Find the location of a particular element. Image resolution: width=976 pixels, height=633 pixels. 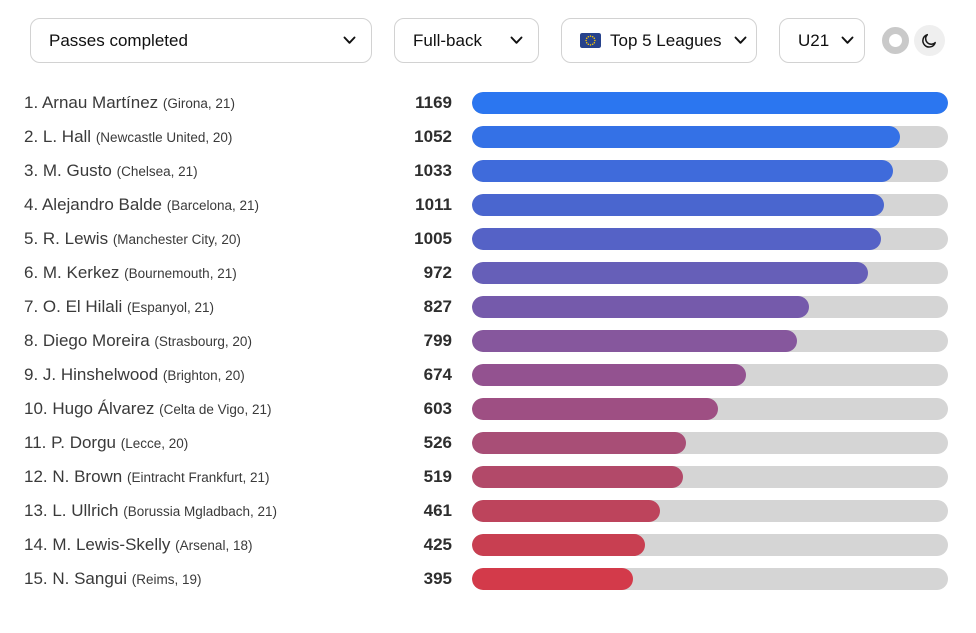

bar-value: 395 is located at coordinates (437, 578).